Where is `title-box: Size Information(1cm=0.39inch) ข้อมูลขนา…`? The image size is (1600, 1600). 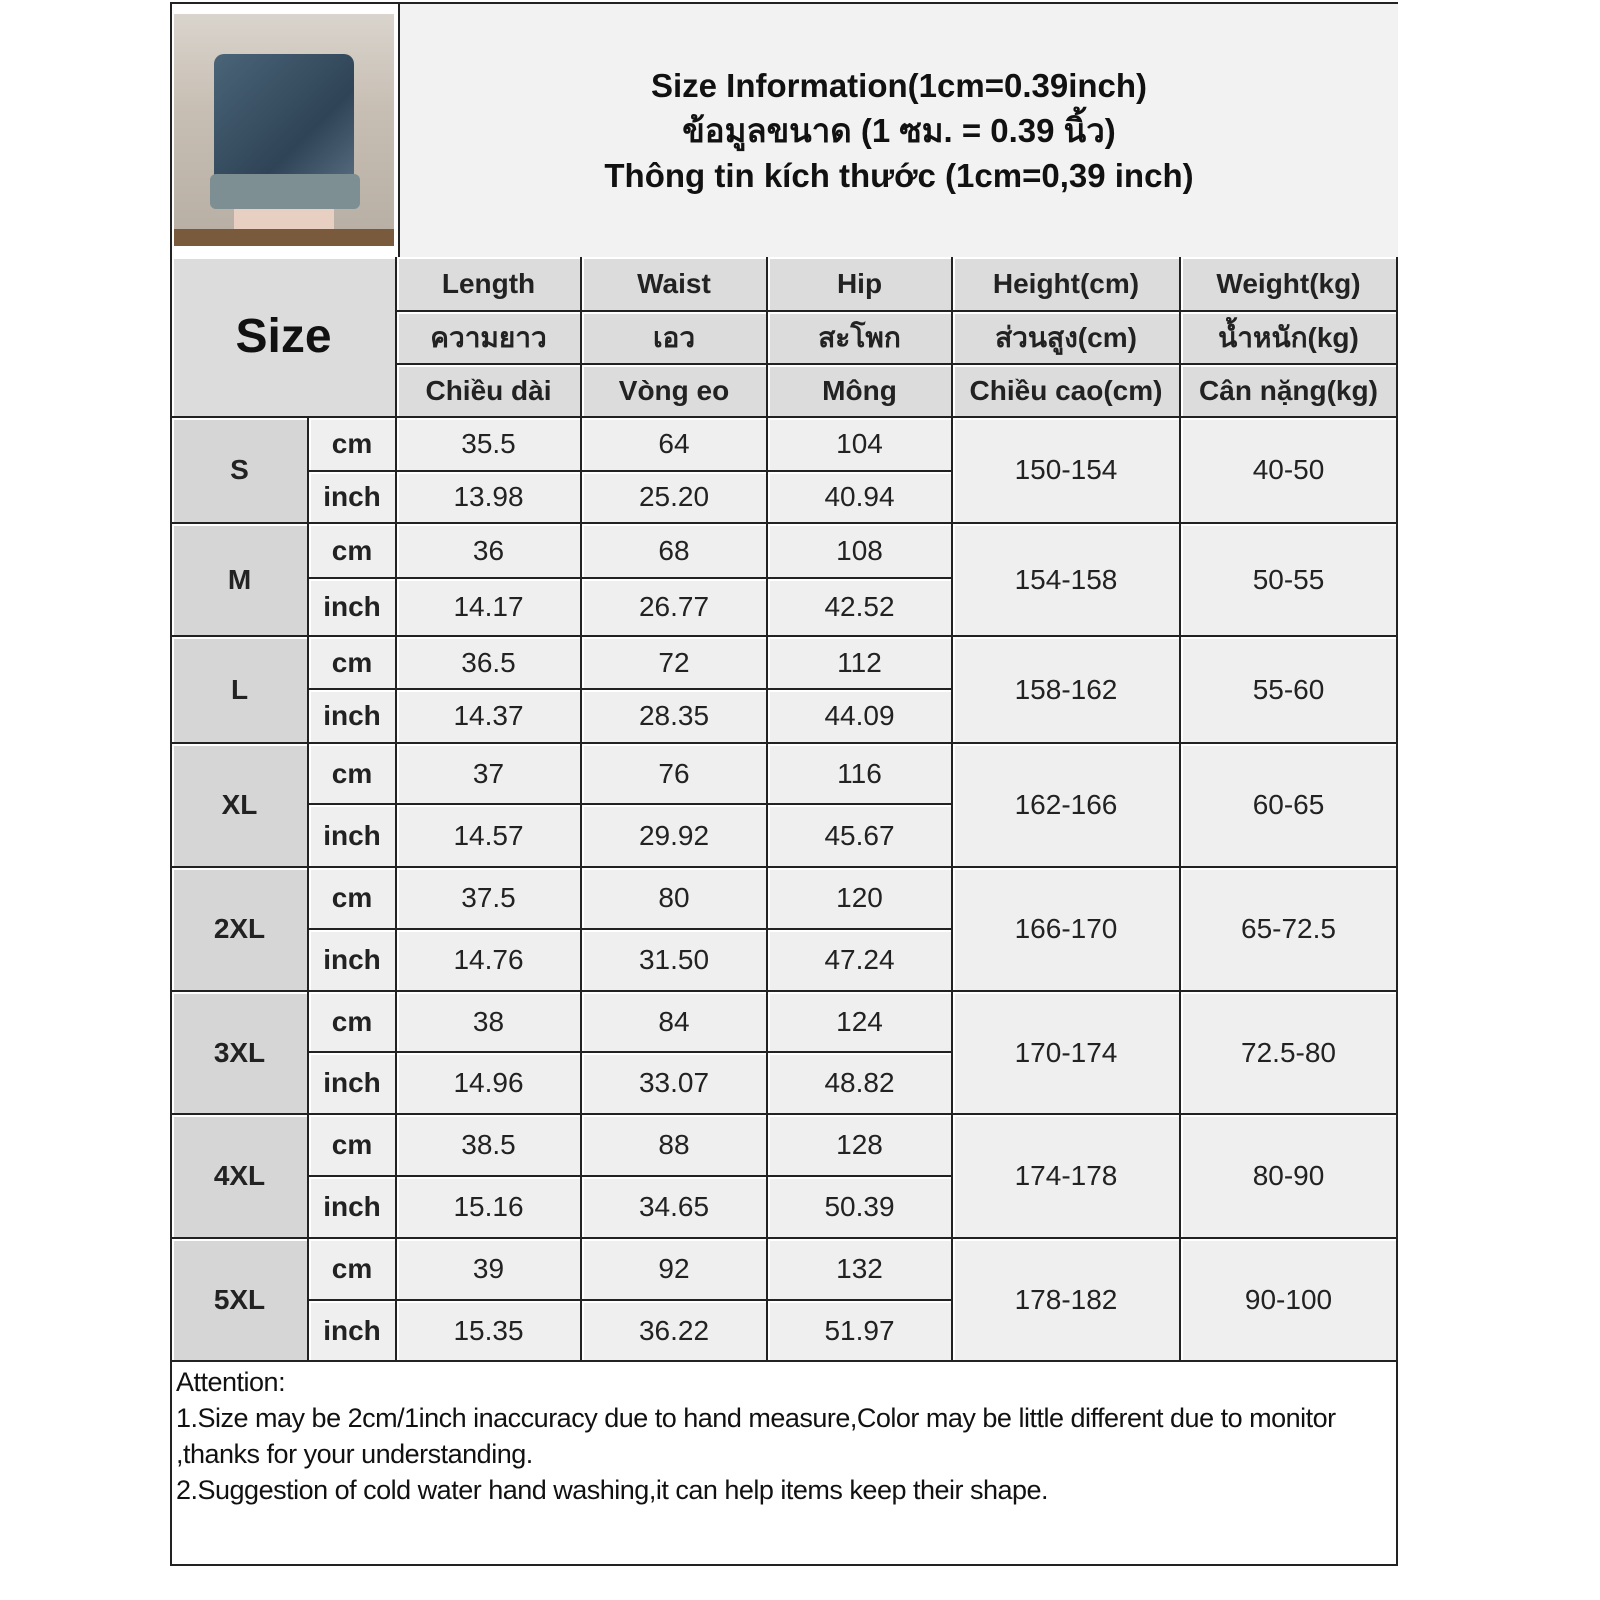
title-box: Size Information(1cm=0.39inch) ข้อมูลขนา… is located at coordinates (898, 130).